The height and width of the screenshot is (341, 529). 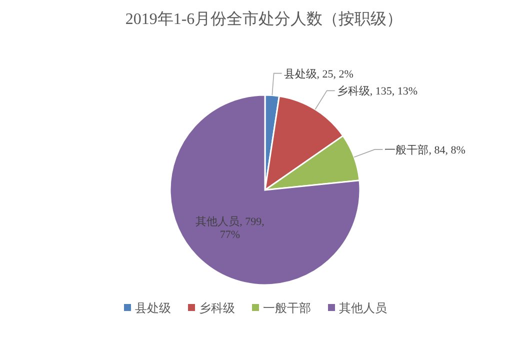 I want to click on legend-label: 乡科级, so click(x=217, y=308).